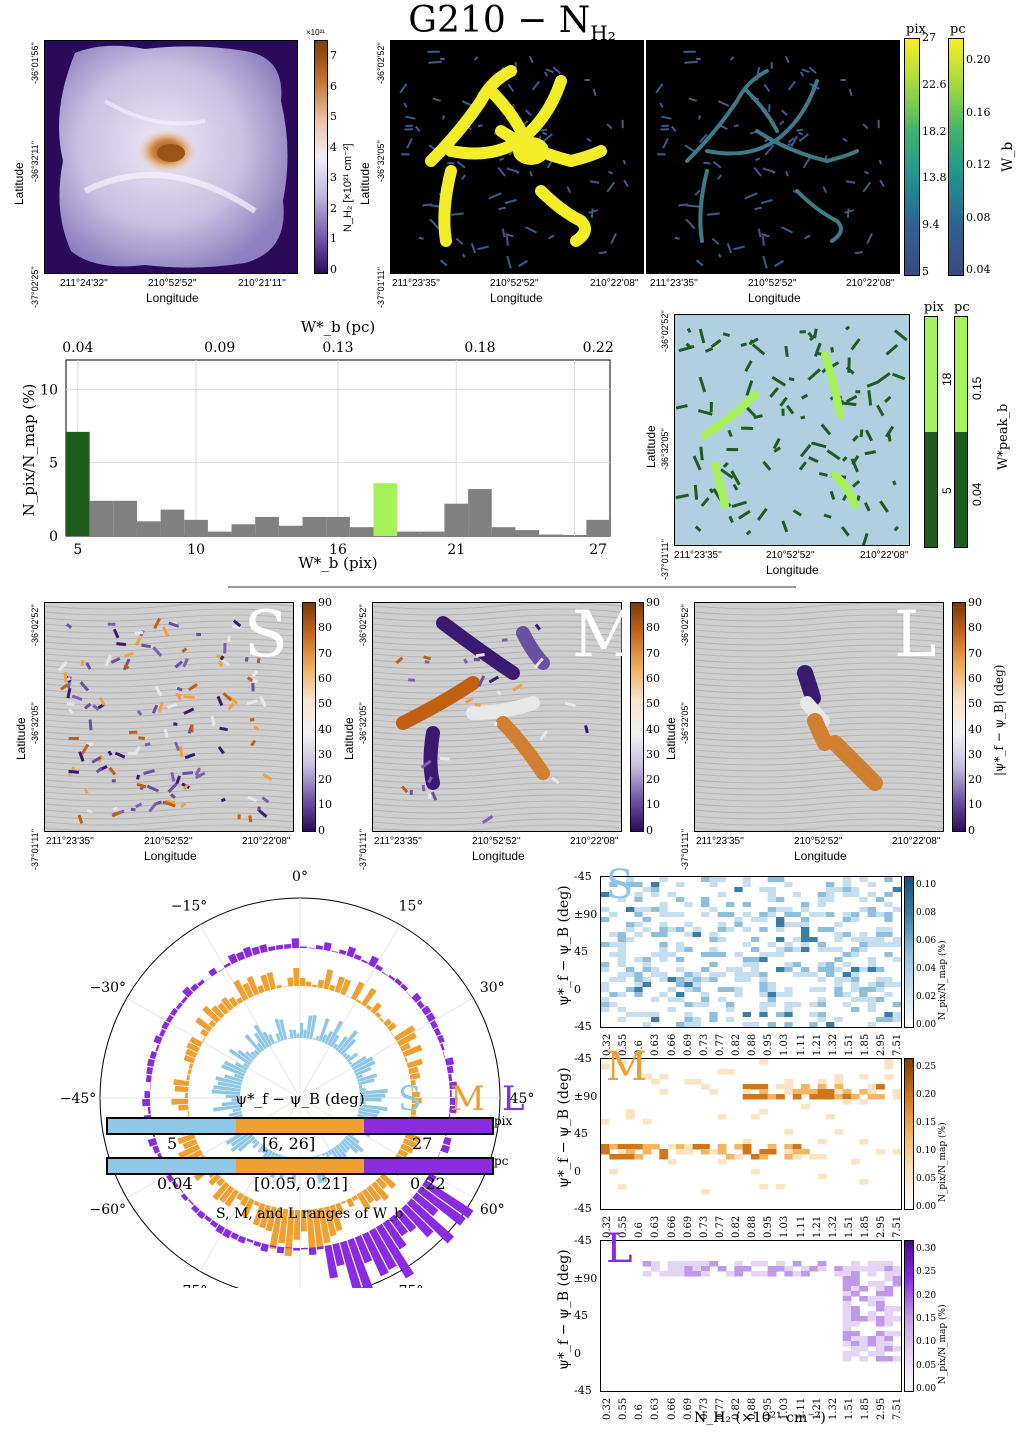 The image size is (1024, 1435). I want to click on y-tick: 0, so click(577, 1171).